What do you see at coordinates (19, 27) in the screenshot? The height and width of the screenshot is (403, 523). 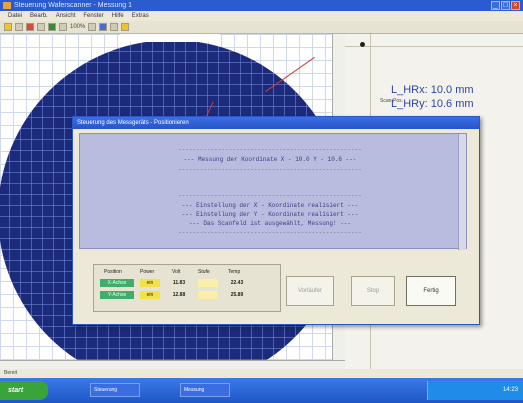 I see `save-icon` at bounding box center [19, 27].